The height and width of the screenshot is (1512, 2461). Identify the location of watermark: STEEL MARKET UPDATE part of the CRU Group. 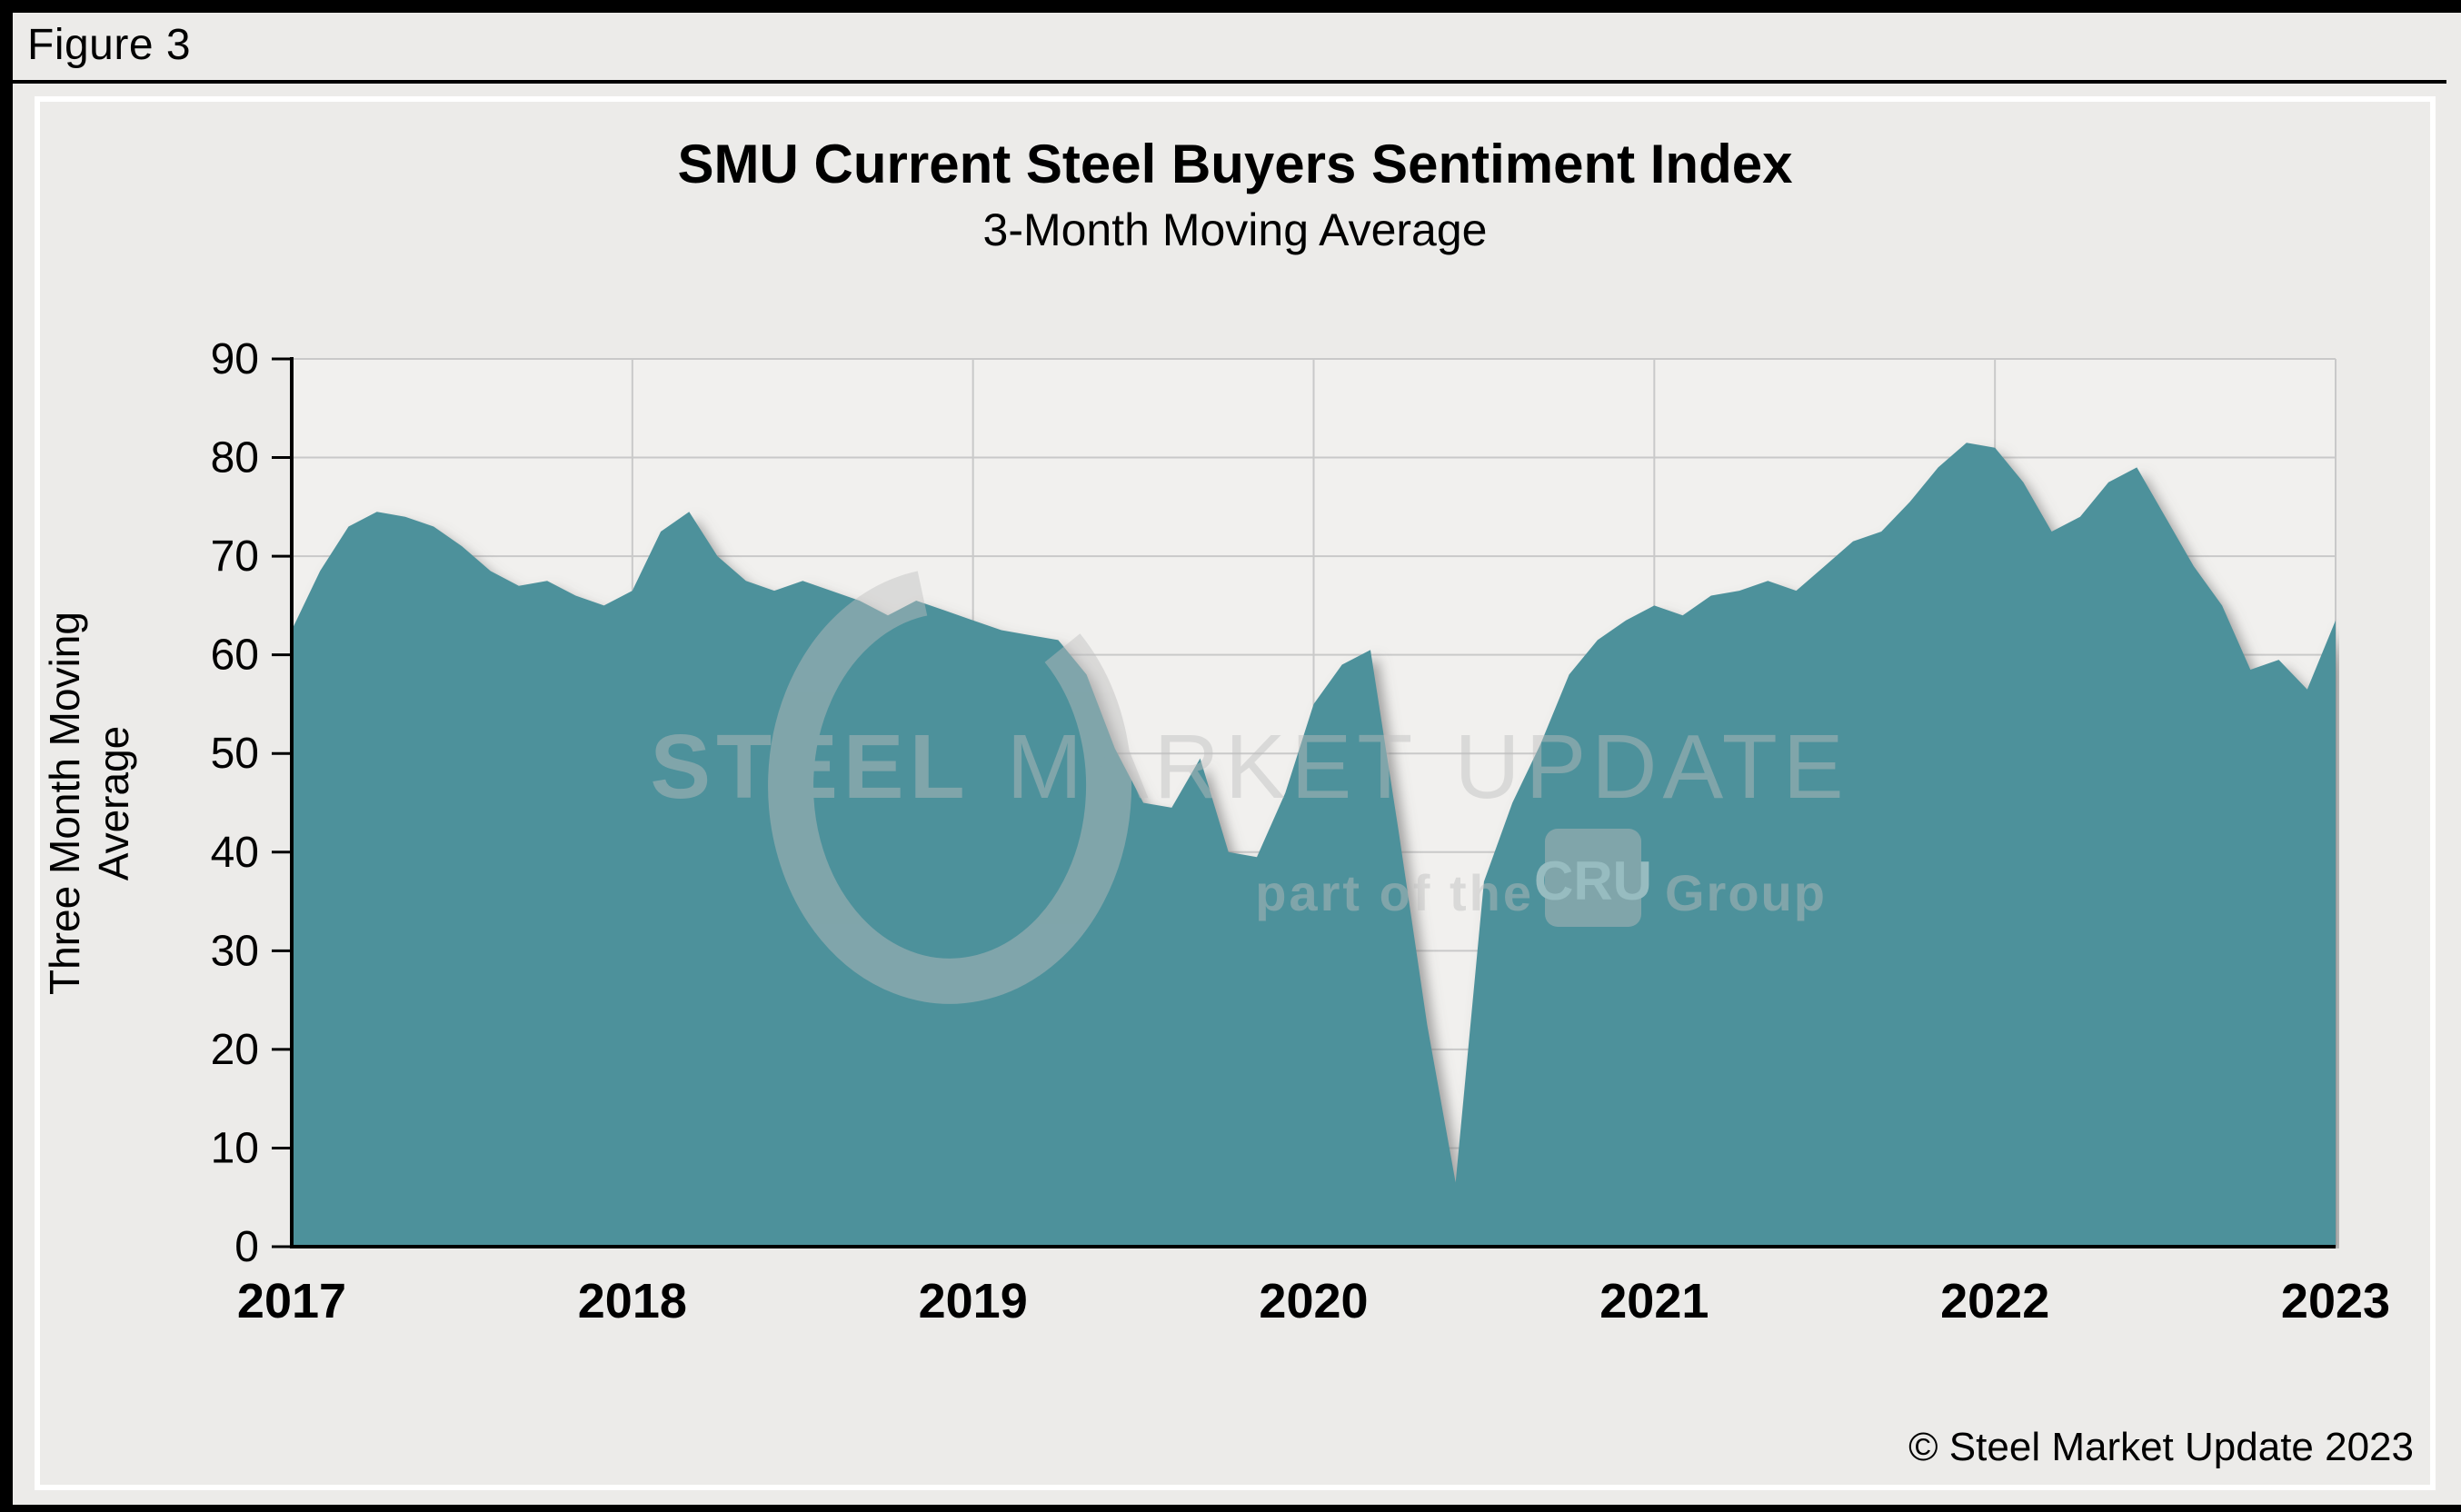
(1249, 787).